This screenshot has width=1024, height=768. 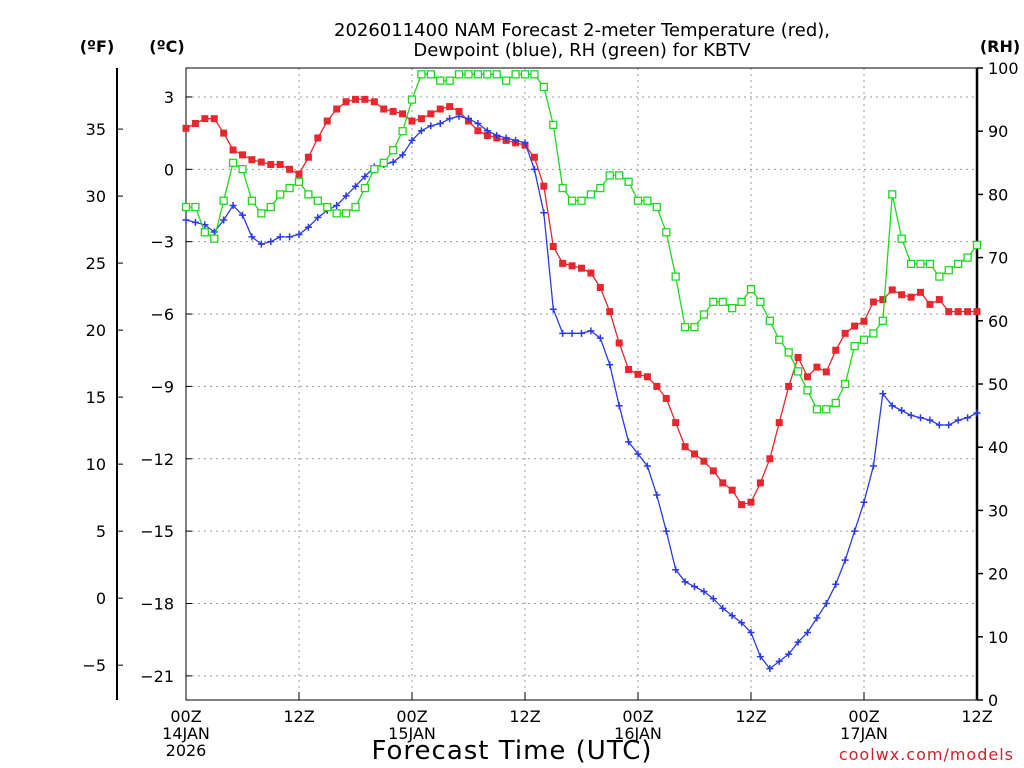 What do you see at coordinates (998, 131) in the screenshot?
I see `rh-tick-label: 90` at bounding box center [998, 131].